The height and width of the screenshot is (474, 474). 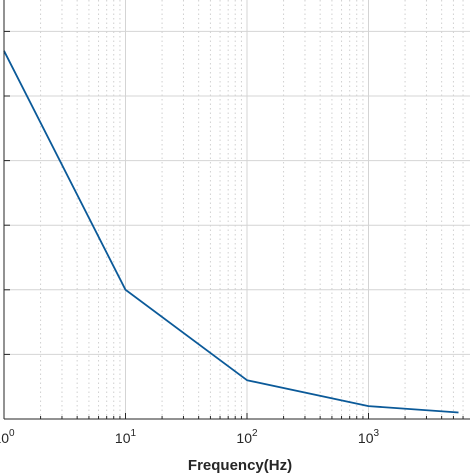 I want to click on tick-labels: 100101102103, so click(x=190, y=437).